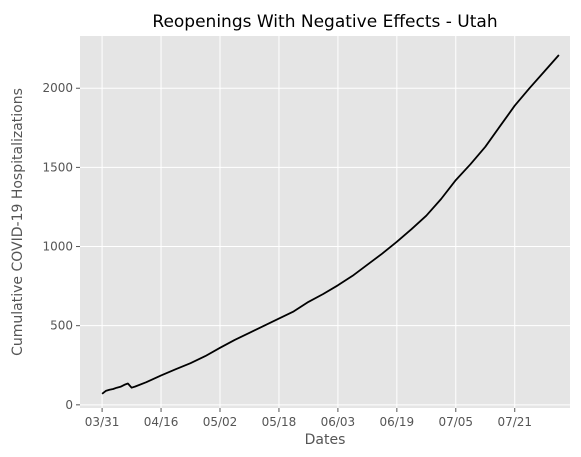 The width and height of the screenshot is (581, 457). What do you see at coordinates (279, 422) in the screenshot?
I see `x-tick-label: 05/18` at bounding box center [279, 422].